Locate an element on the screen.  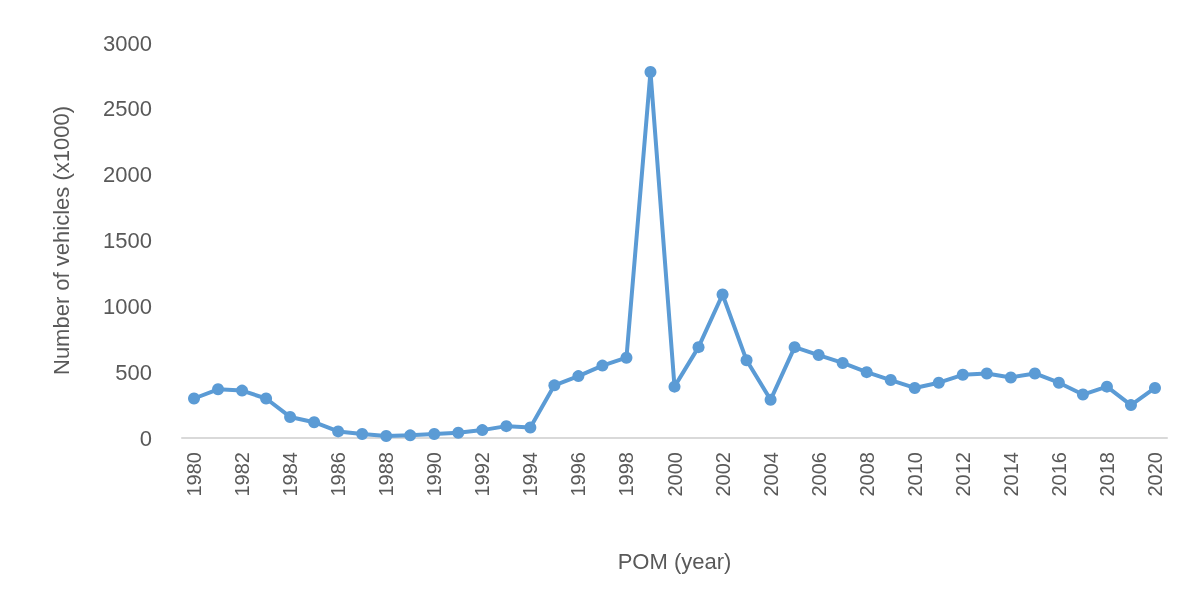
x-tick-label: 1992 is located at coordinates (482, 474).